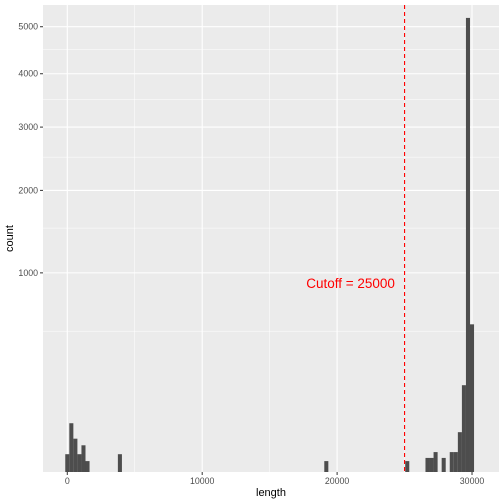  Describe the element at coordinates (28, 127) in the screenshot. I see `y-tick-label: 3000` at that location.